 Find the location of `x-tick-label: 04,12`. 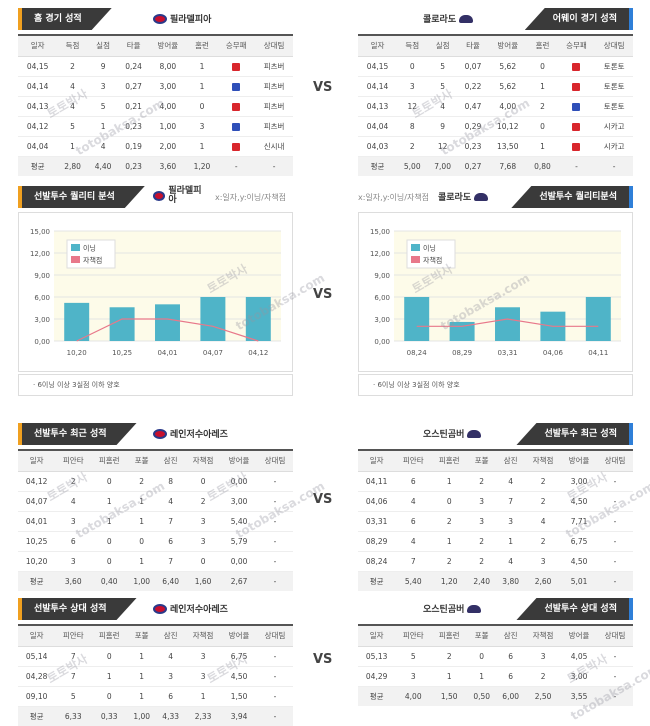

x-tick-label: 04,12 is located at coordinates (258, 353).